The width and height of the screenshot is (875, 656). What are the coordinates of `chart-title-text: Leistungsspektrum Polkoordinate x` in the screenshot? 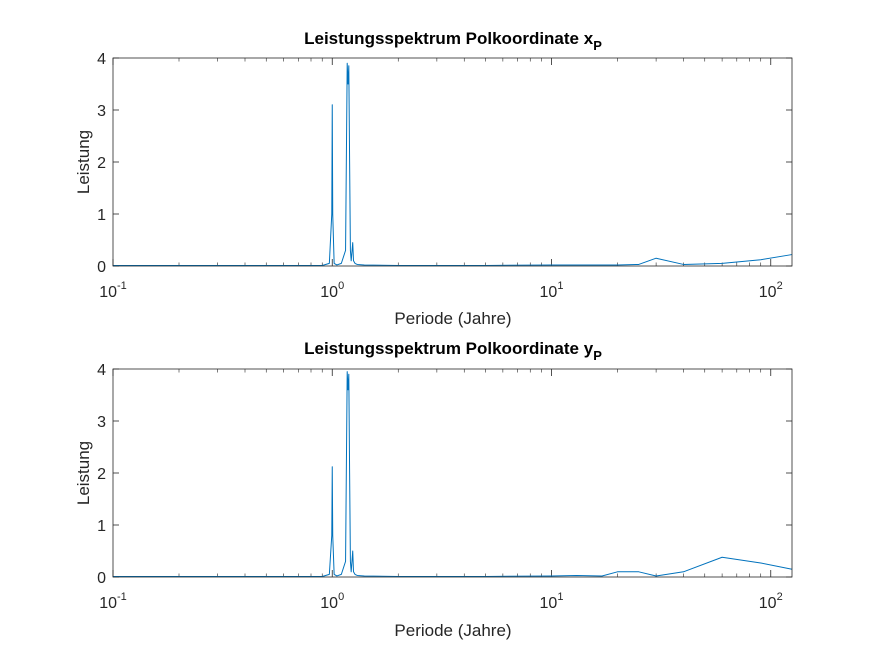 It's located at (449, 38).